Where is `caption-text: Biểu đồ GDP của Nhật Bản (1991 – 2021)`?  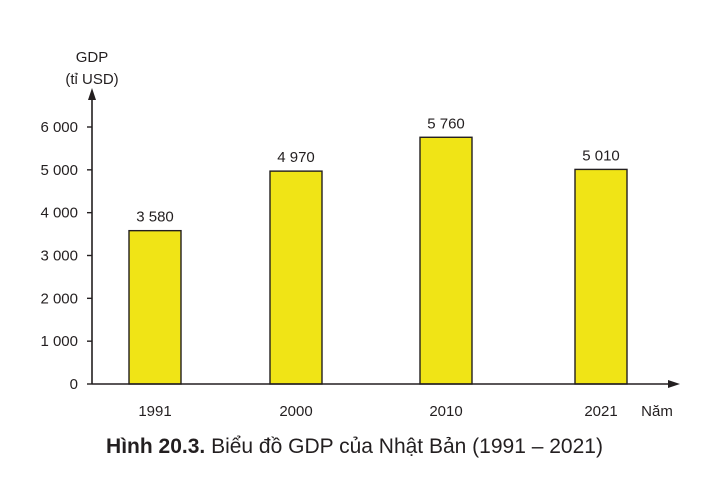 caption-text: Biểu đồ GDP của Nhật Bản (1991 – 2021) is located at coordinates (404, 446).